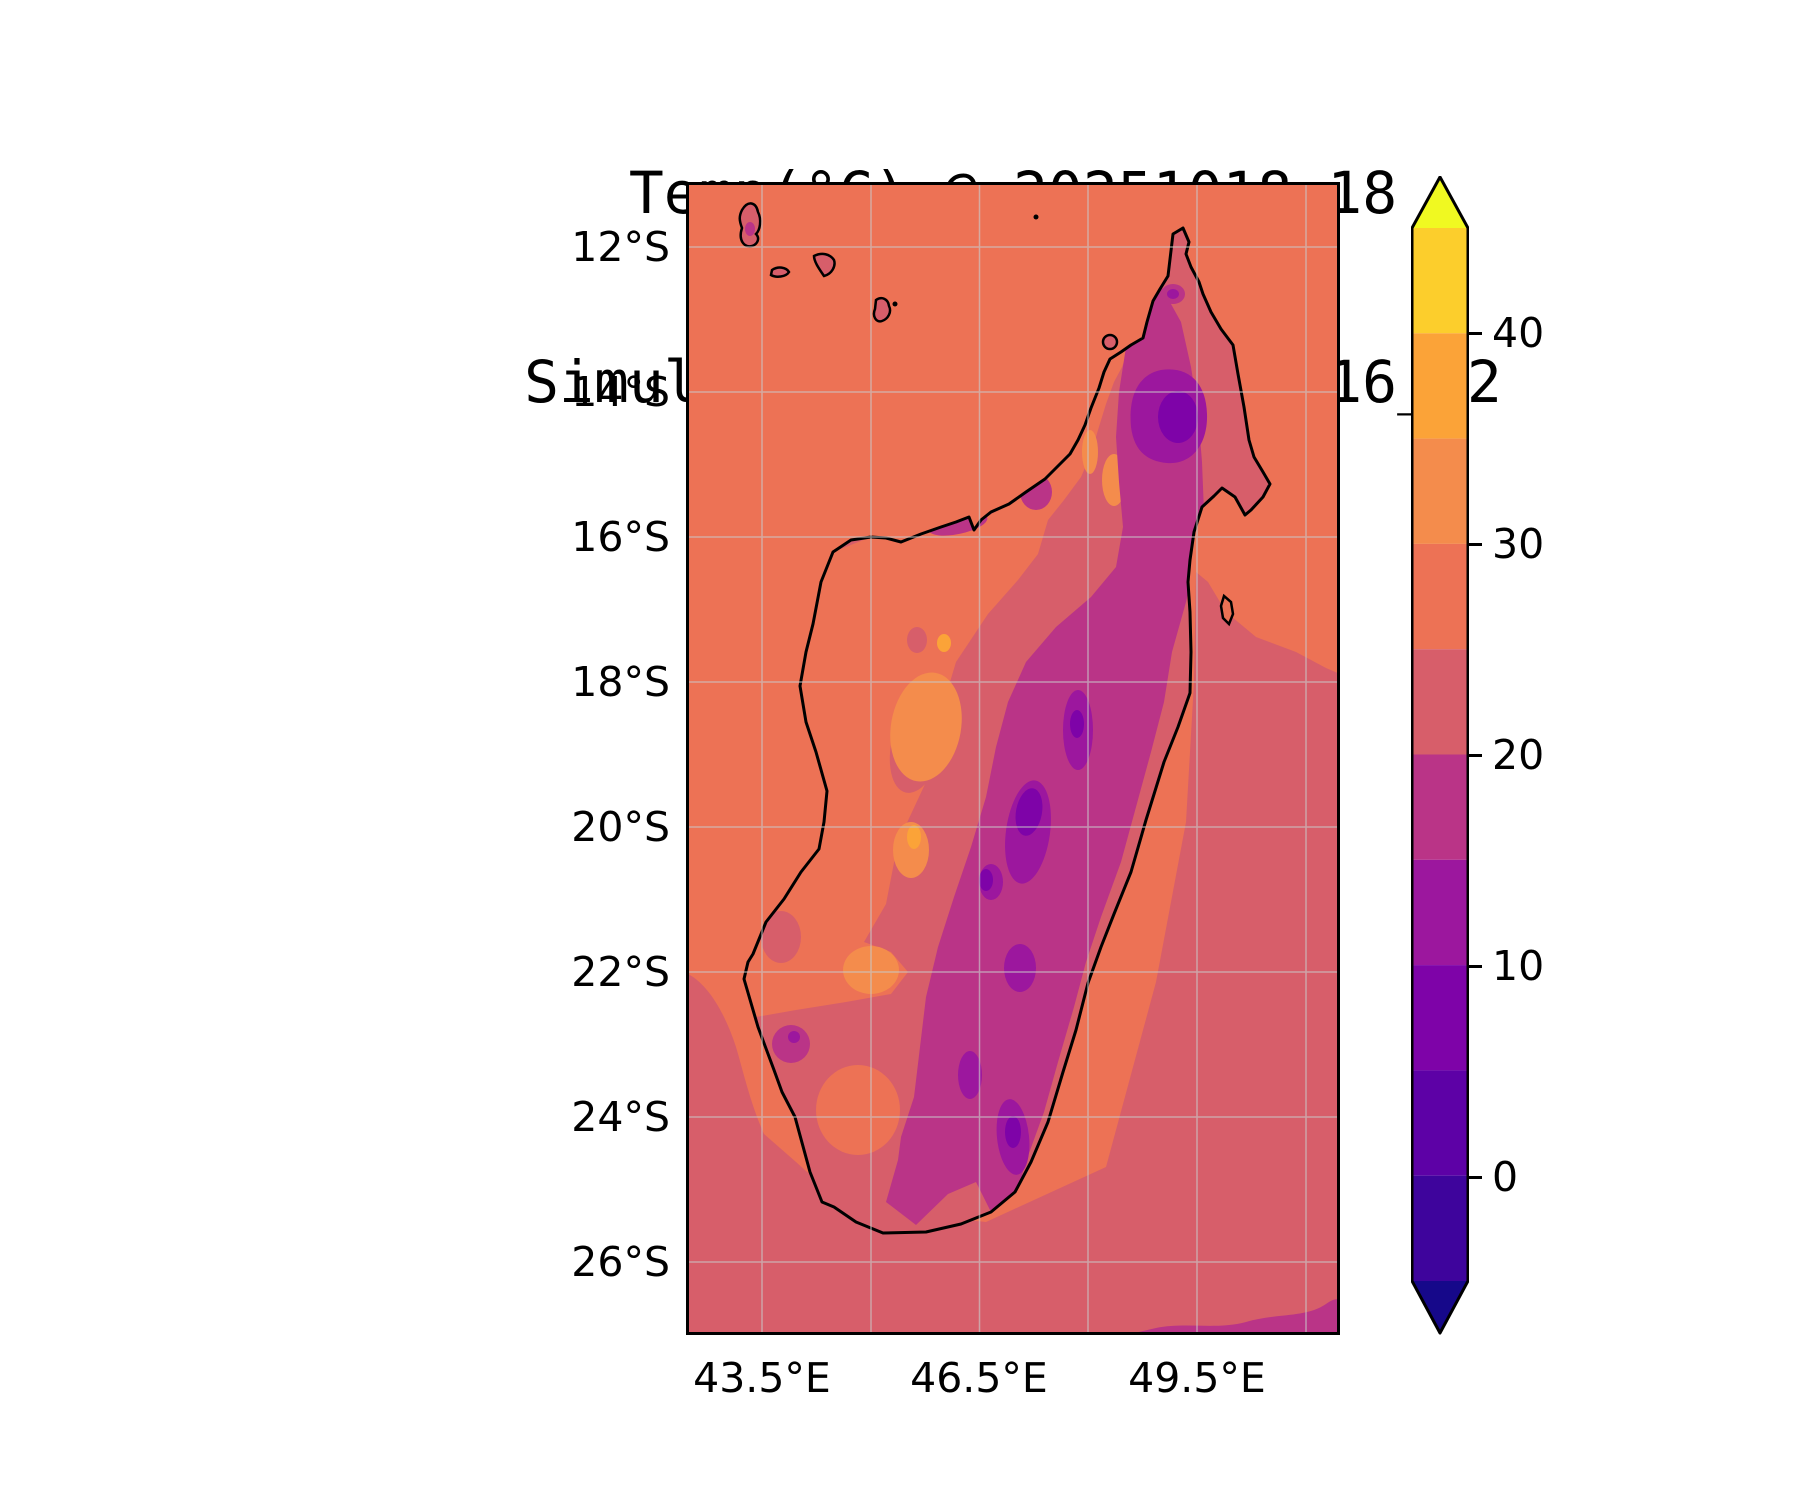 This screenshot has height=1500, width=1800. Describe the element at coordinates (620, 392) in the screenshot. I see `y-tick-14s: 14°S` at that location.